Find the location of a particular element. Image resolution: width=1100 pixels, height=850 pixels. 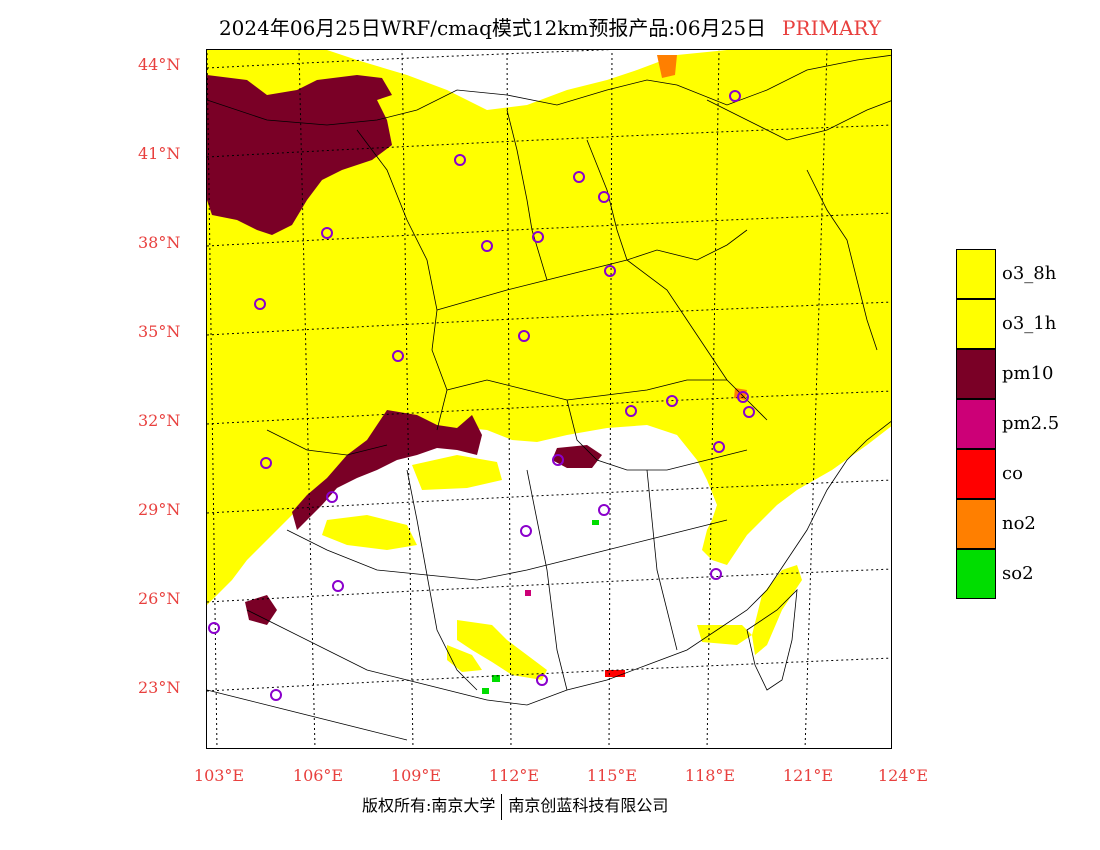

lat-label-23: 23°N is located at coordinates (159, 687).